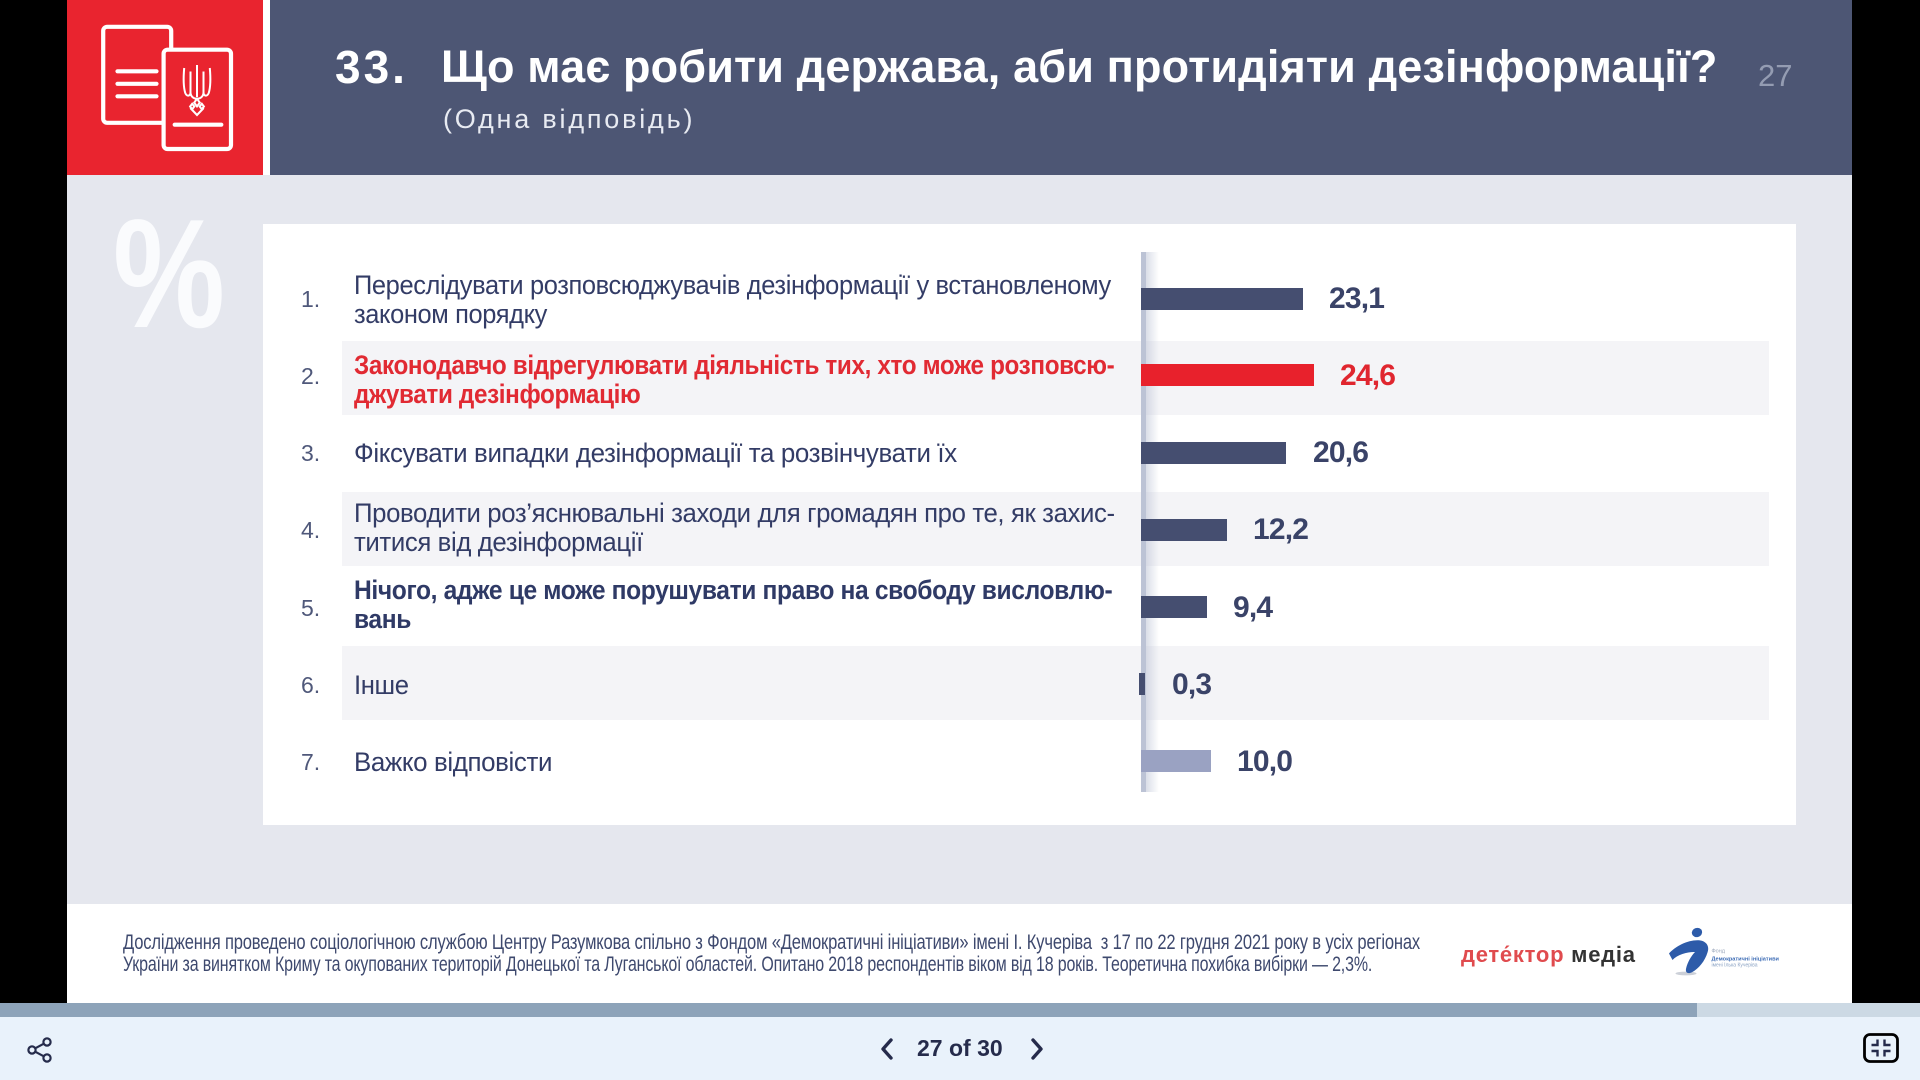  What do you see at coordinates (1719, 951) in the screenshot?
I see `svg-text: Фонд` at bounding box center [1719, 951].